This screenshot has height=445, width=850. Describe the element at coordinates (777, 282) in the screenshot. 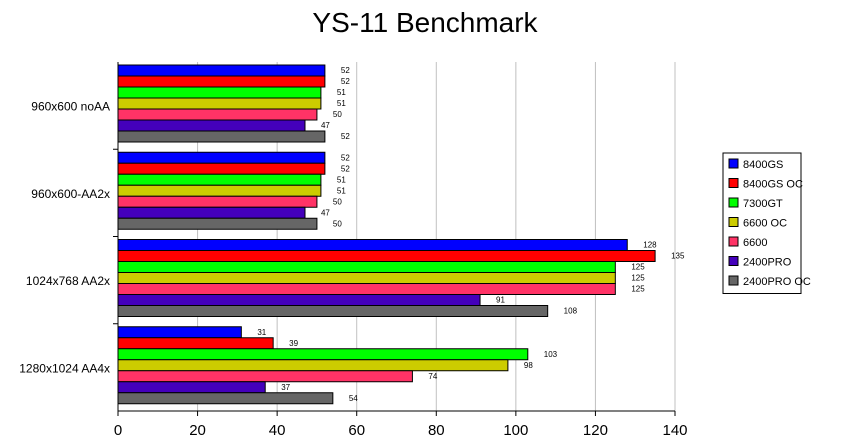

I see `legend-label: 2400PRO OC` at that location.